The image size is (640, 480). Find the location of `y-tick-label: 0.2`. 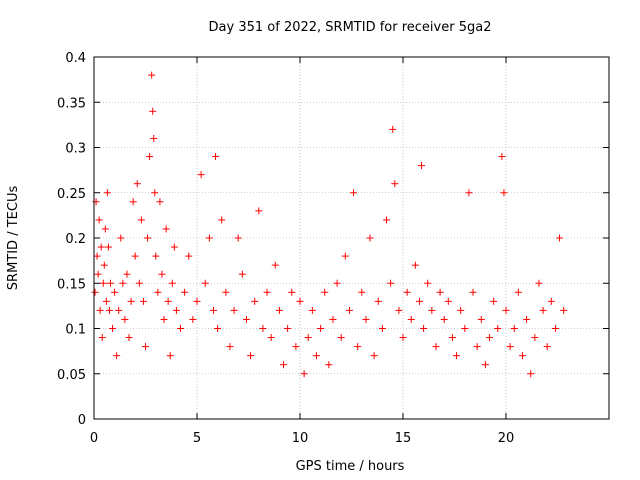

y-tick-label: 0.2 is located at coordinates (75, 239).